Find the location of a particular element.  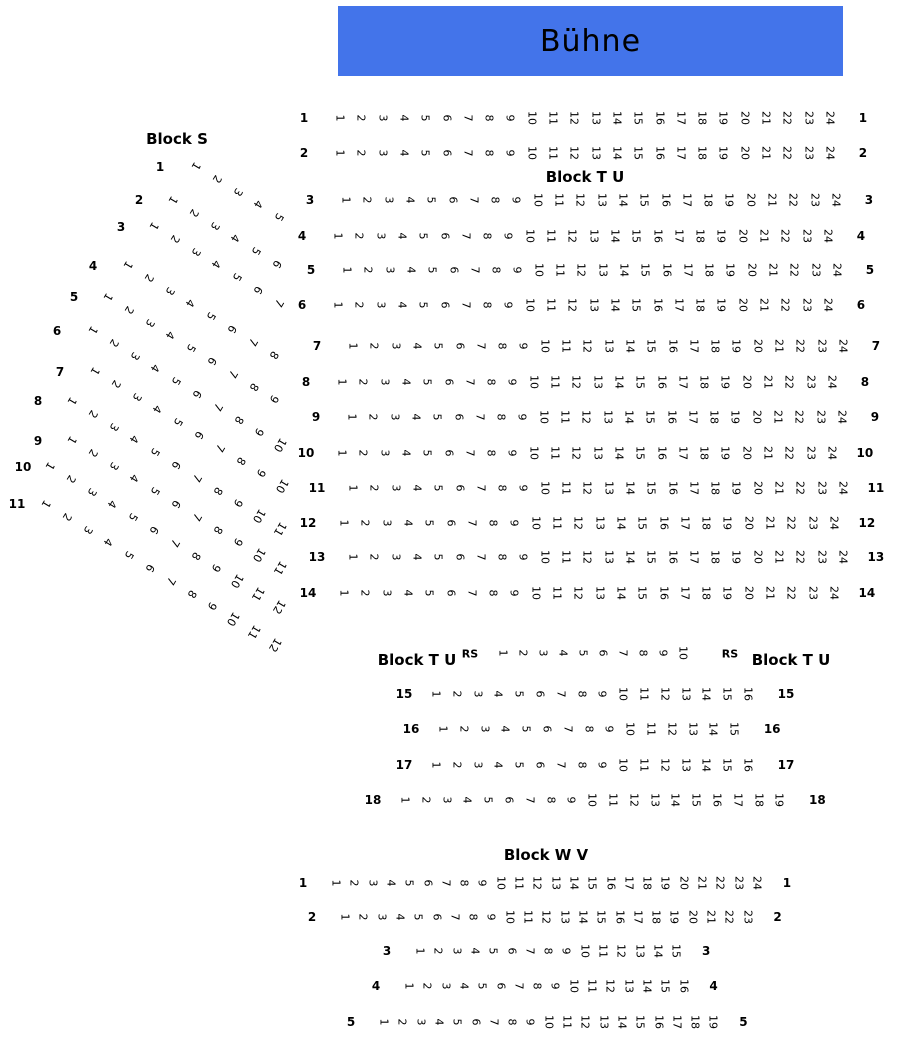

row-label-left: 4 is located at coordinates (302, 236).